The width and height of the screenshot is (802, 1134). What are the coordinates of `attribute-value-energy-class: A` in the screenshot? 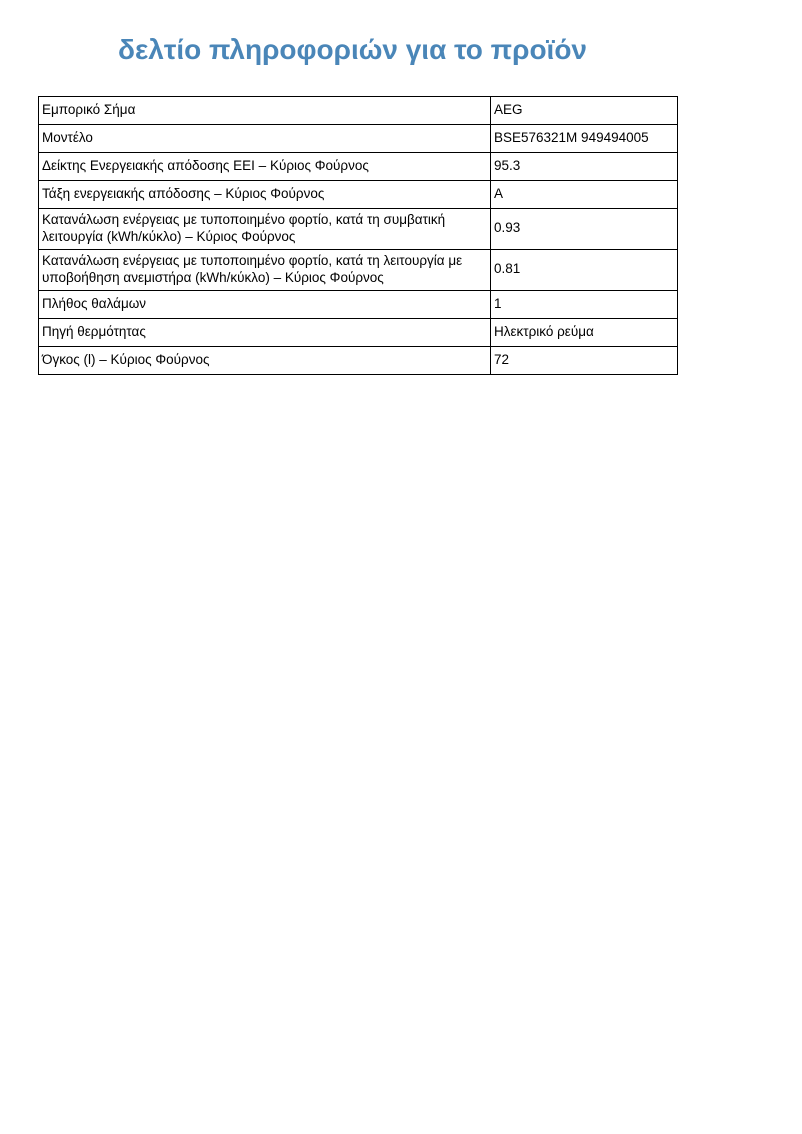 It's located at (584, 194).